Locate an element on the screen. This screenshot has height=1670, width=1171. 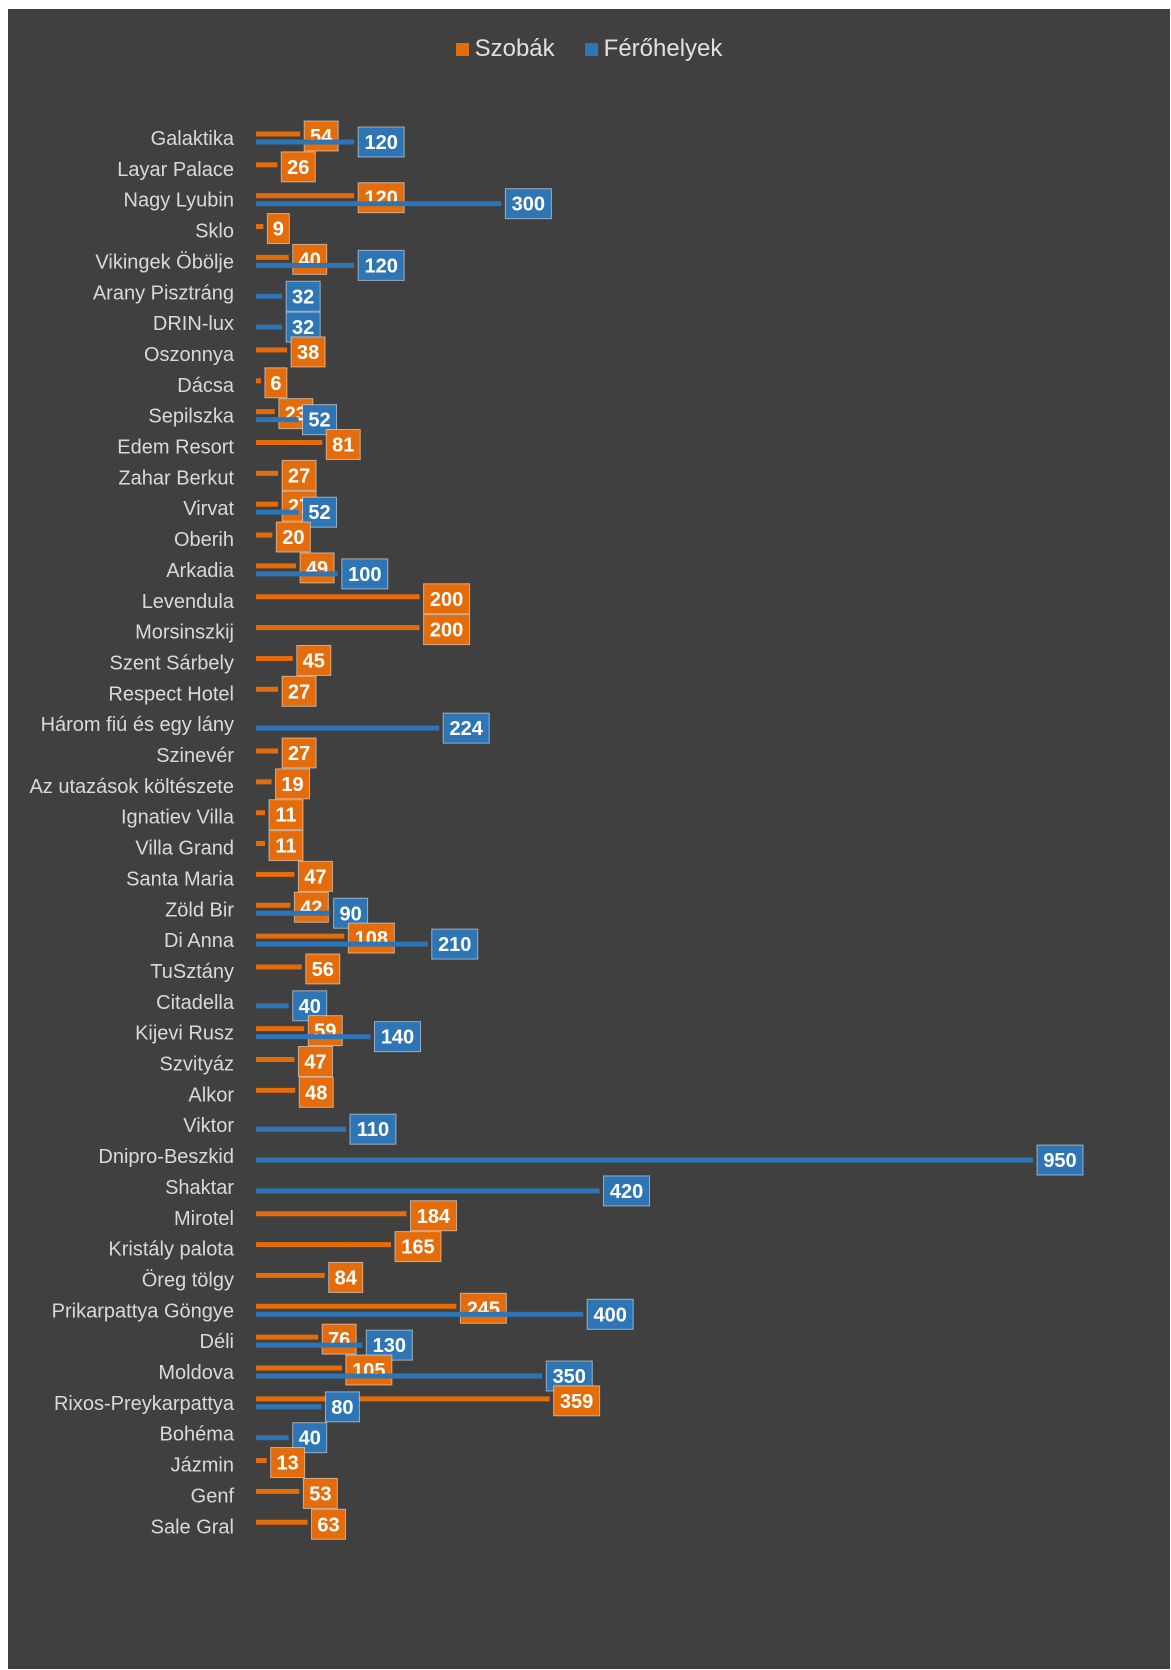
category-label: Citadella is located at coordinates (195, 1003).